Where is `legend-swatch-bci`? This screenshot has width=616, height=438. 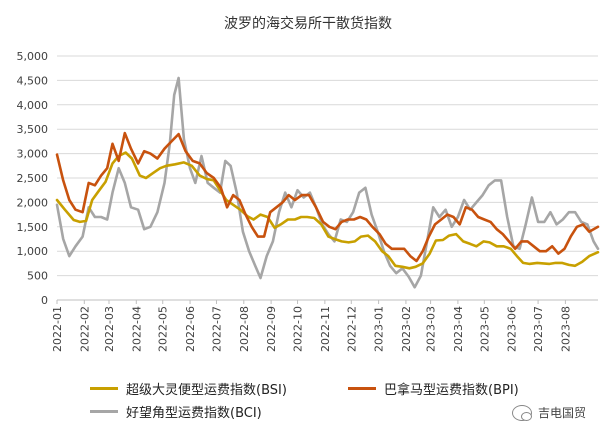 legend-swatch-bci is located at coordinates (104, 411).